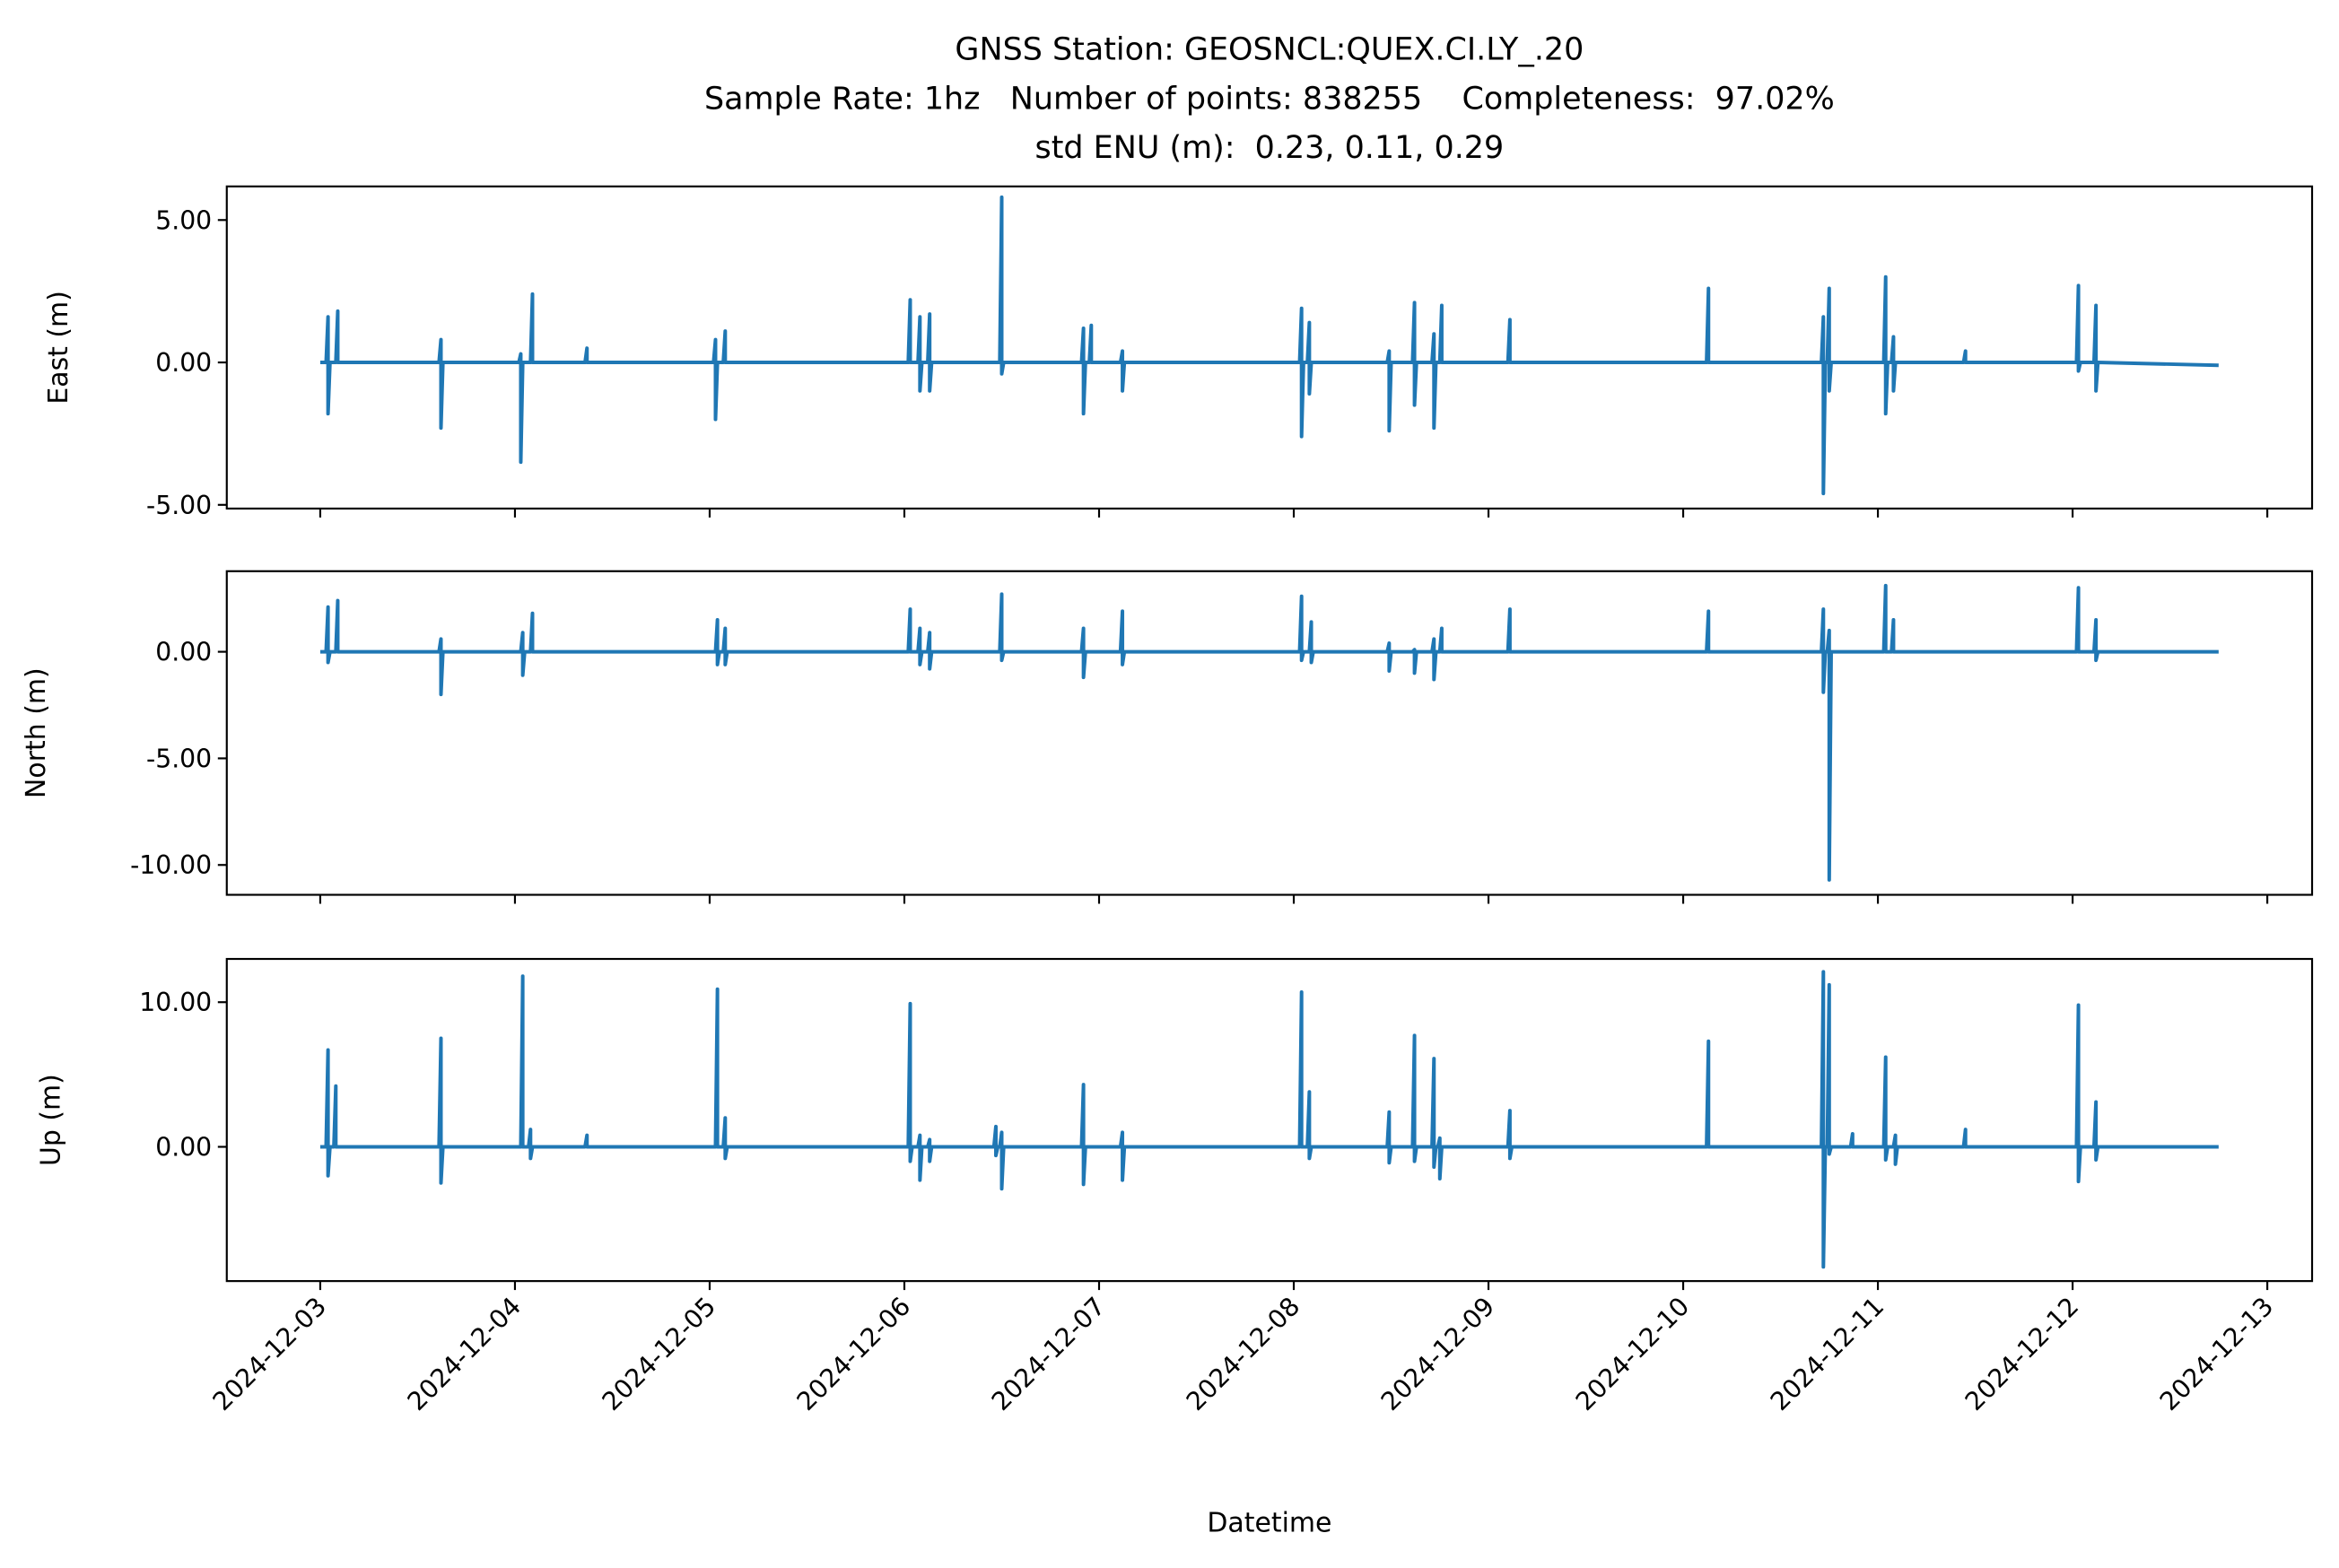 The width and height of the screenshot is (2339, 1568). I want to click on y-axis-label: East (m), so click(59, 348).